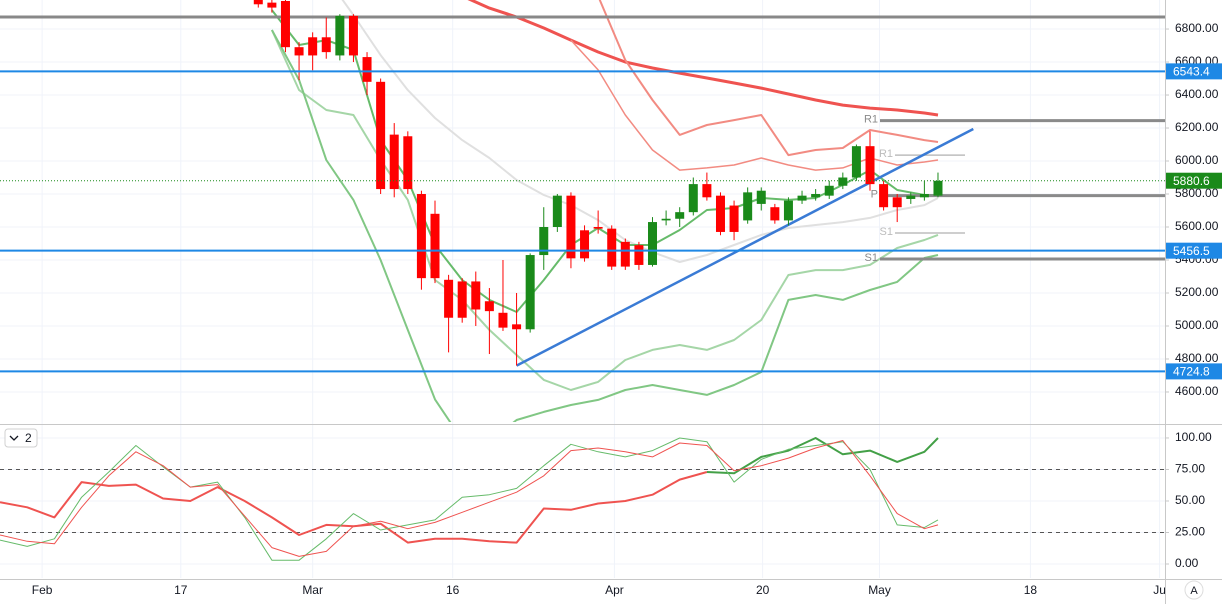 The image size is (1222, 609). Describe the element at coordinates (1190, 469) in the screenshot. I see `y-tick-label: 75.00` at that location.